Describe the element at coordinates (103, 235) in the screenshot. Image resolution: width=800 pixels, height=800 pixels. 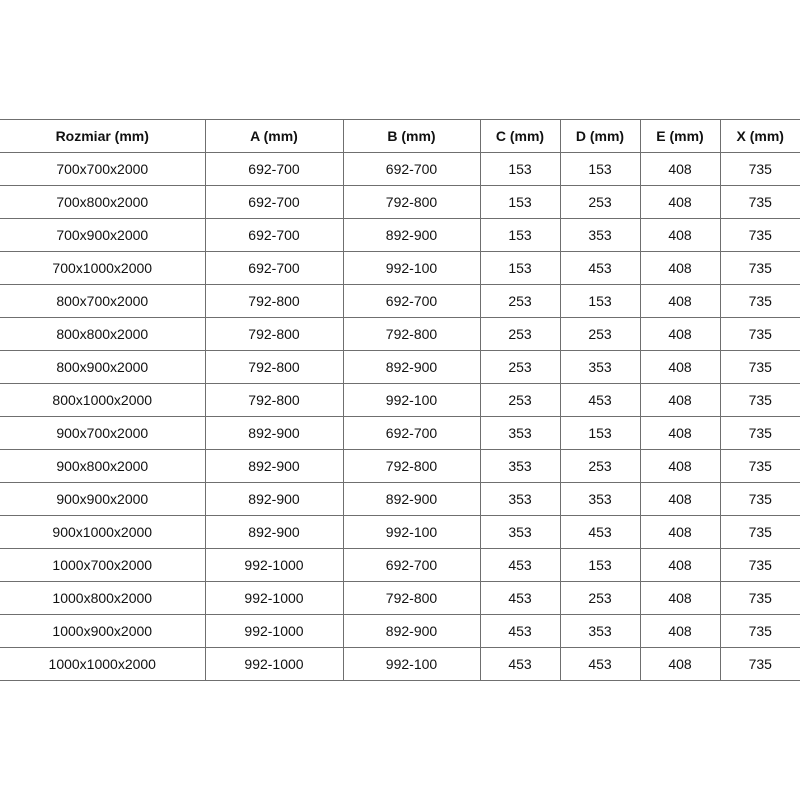
I see `table-cell: 700x900x2000` at that location.